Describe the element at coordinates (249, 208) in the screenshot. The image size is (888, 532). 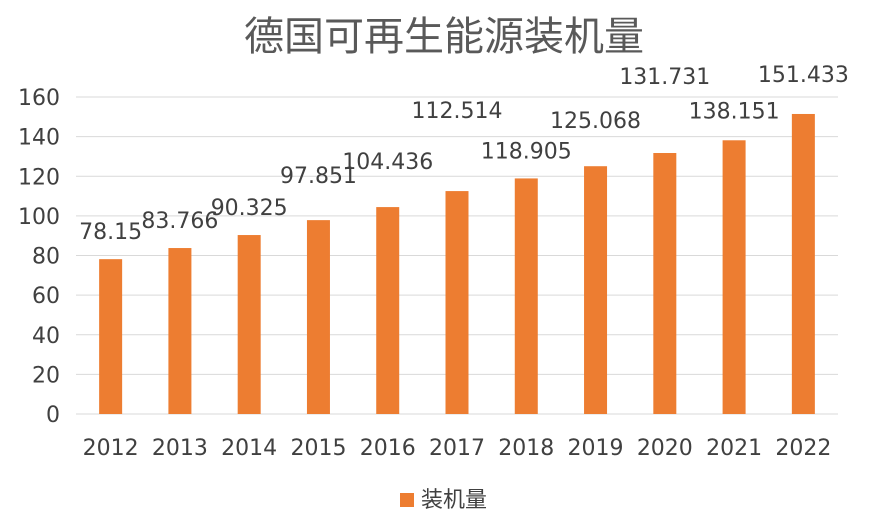
I see `data-label: 90.325` at that location.